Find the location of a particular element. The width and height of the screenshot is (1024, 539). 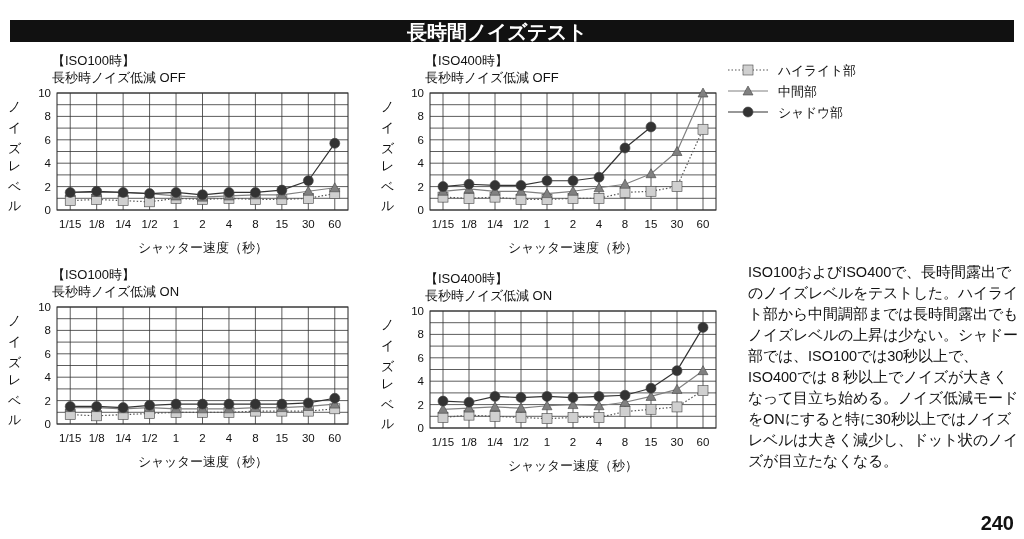

text: 240 is located at coordinates (997, 523).